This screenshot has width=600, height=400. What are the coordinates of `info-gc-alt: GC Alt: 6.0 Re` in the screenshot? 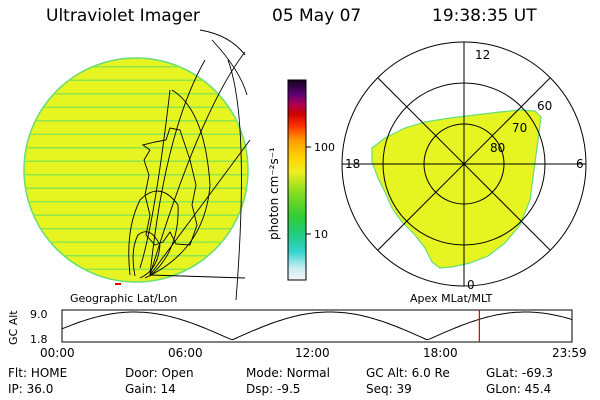 It's located at (408, 373).